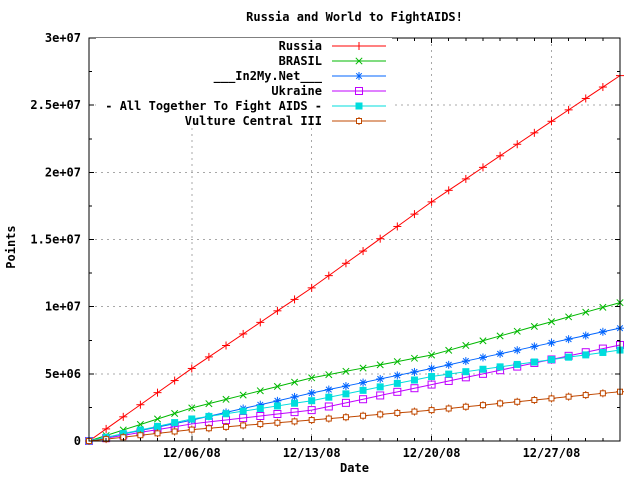 The width and height of the screenshot is (640, 480). Describe the element at coordinates (332, 61) in the screenshot. I see `legend-entry: BRASIL` at that location.